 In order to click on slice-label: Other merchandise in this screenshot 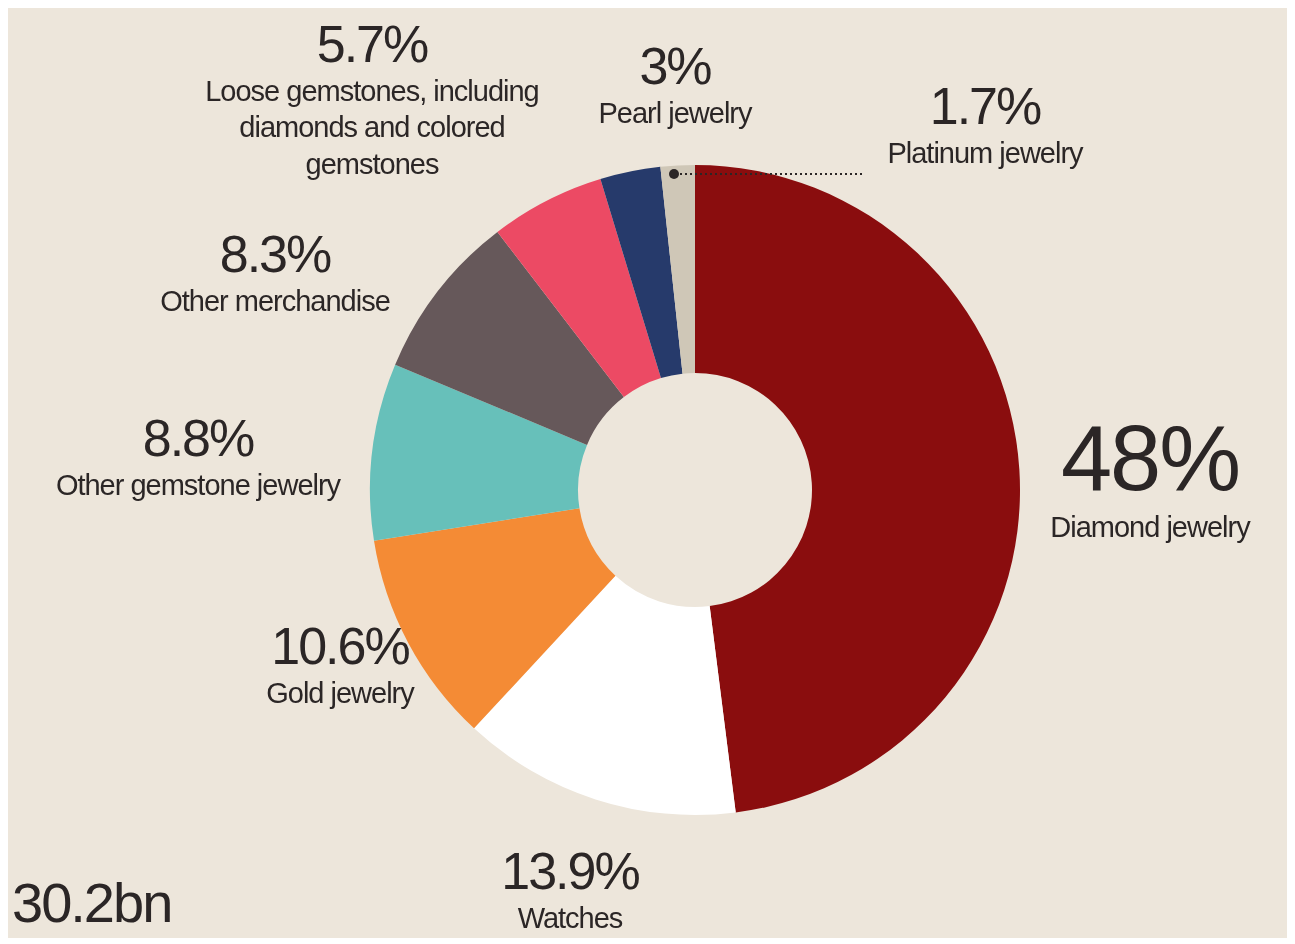, I will do `click(275, 302)`.